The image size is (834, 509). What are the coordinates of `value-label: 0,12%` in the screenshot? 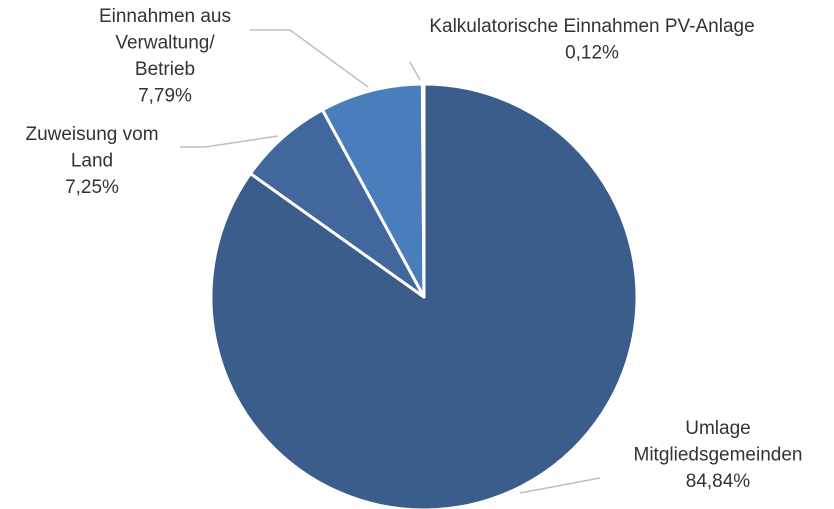 It's located at (592, 53).